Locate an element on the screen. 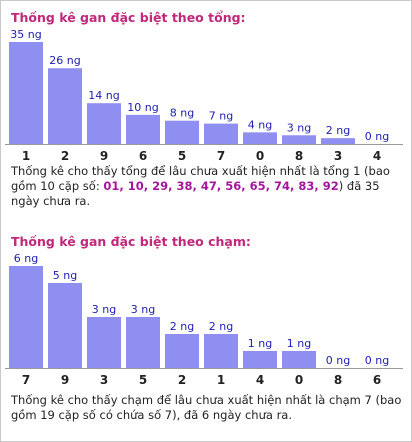 The image size is (412, 442). value-label-7: 6 ng is located at coordinates (26, 258).